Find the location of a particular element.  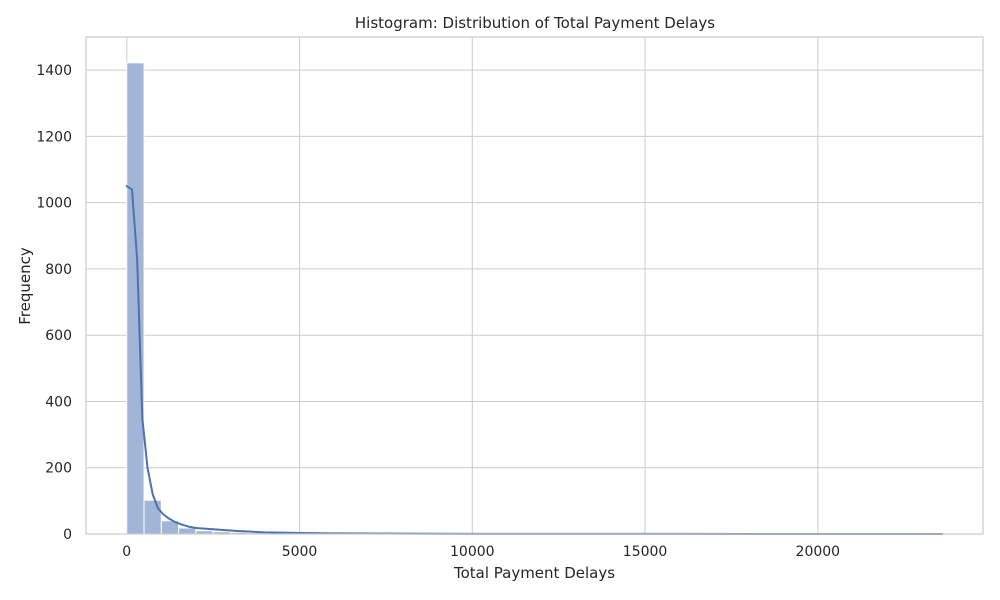

y-tick-label: 1000 is located at coordinates (54, 204).